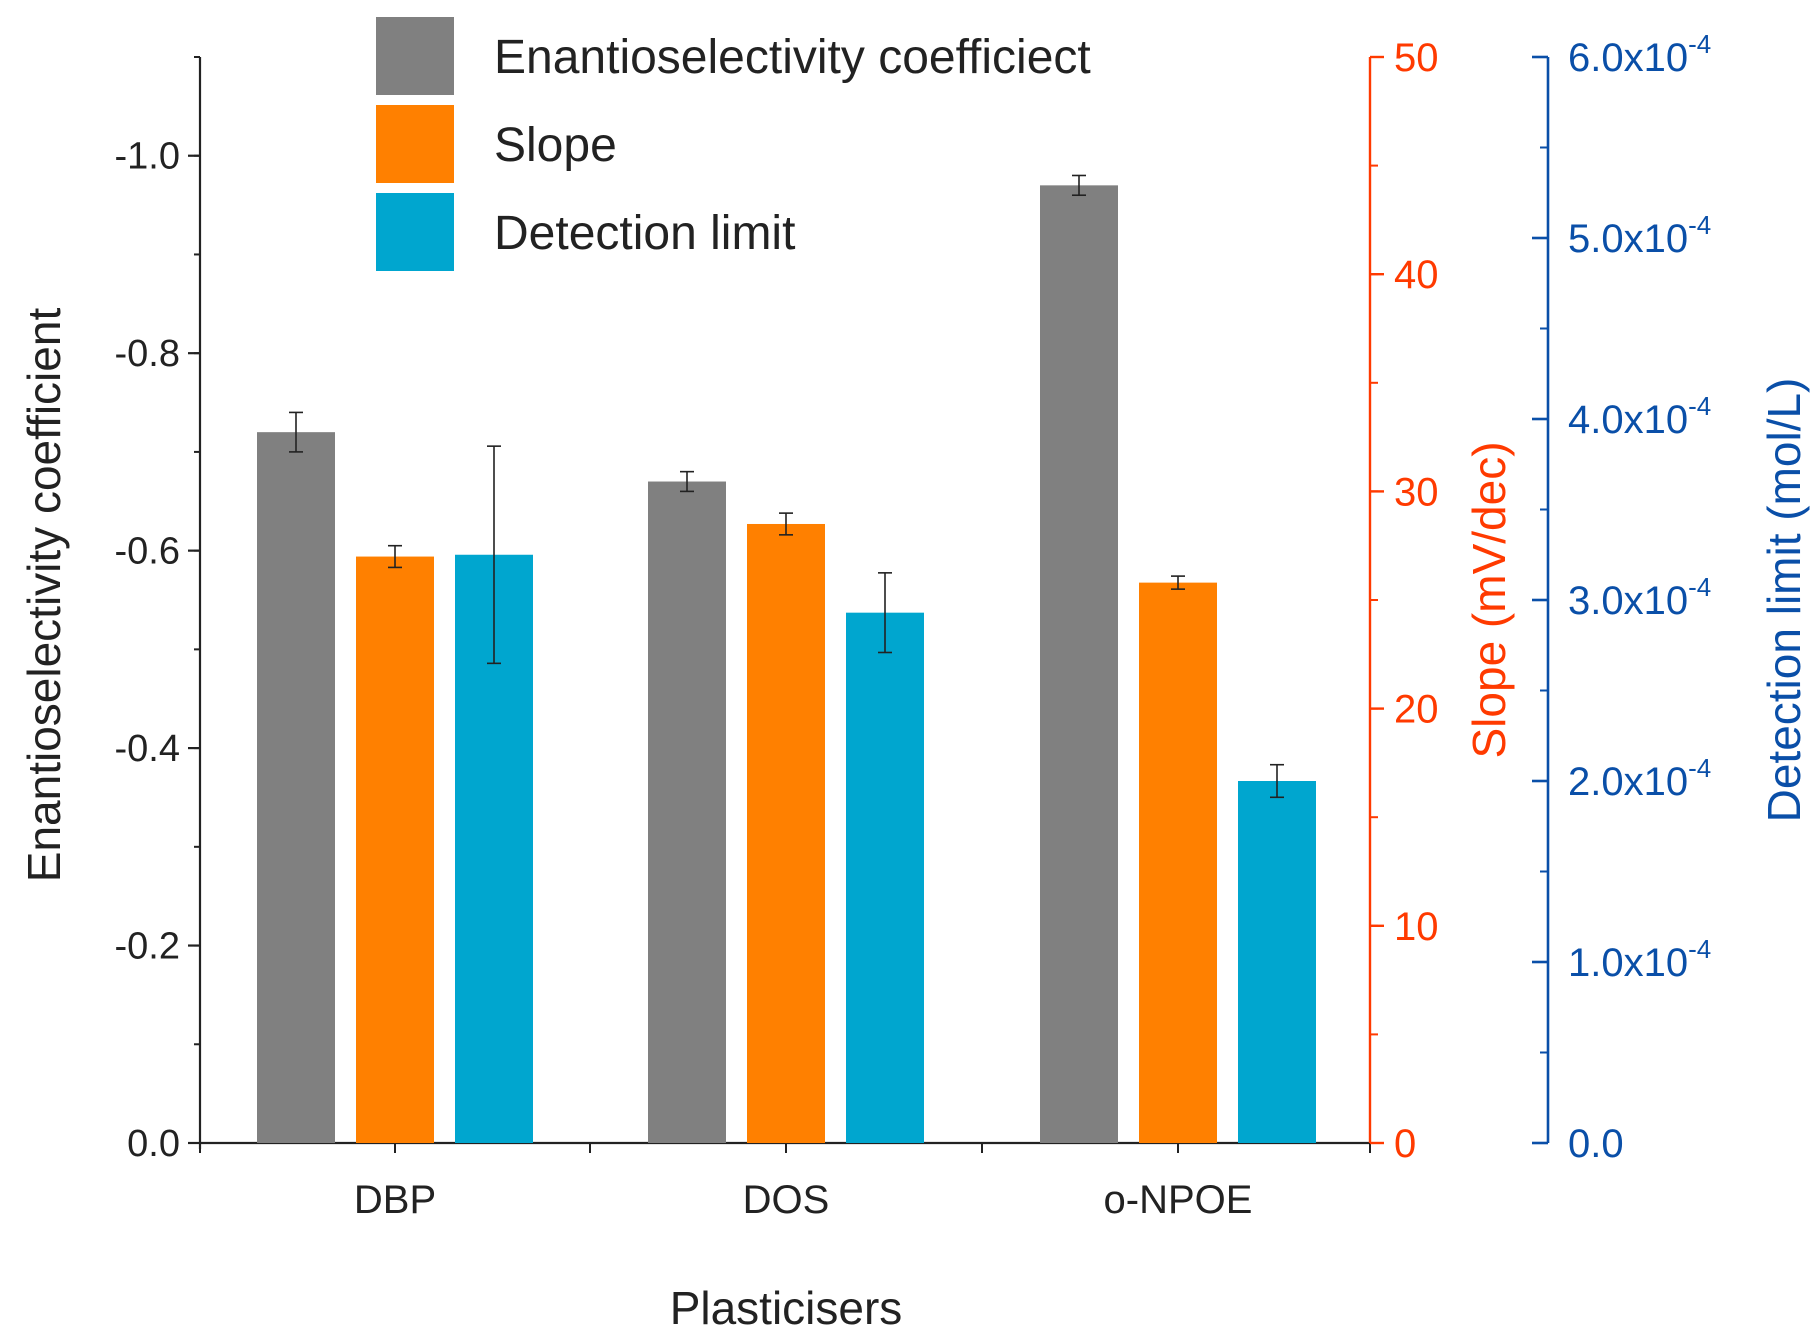 This screenshot has width=1819, height=1344. Describe the element at coordinates (1628, 782) in the screenshot. I see `detection-axis-tick-base: 2.0x10` at that location.